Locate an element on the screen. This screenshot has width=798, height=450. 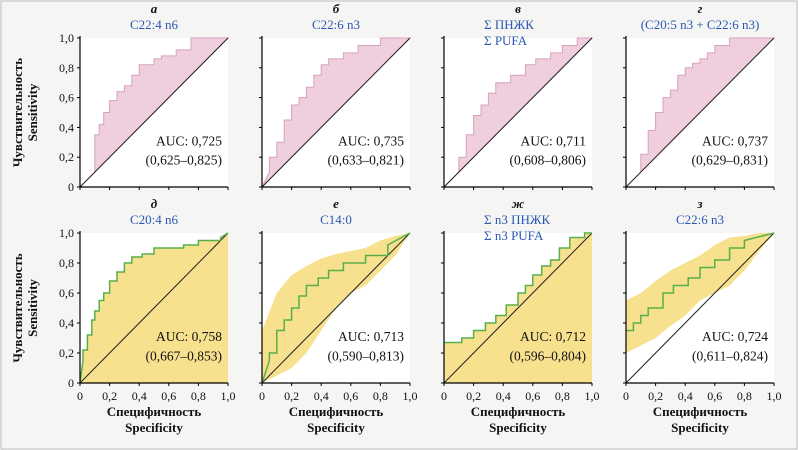
panel-title: (C20:5 n3 + C22:6 n3) is located at coordinates (700, 24).